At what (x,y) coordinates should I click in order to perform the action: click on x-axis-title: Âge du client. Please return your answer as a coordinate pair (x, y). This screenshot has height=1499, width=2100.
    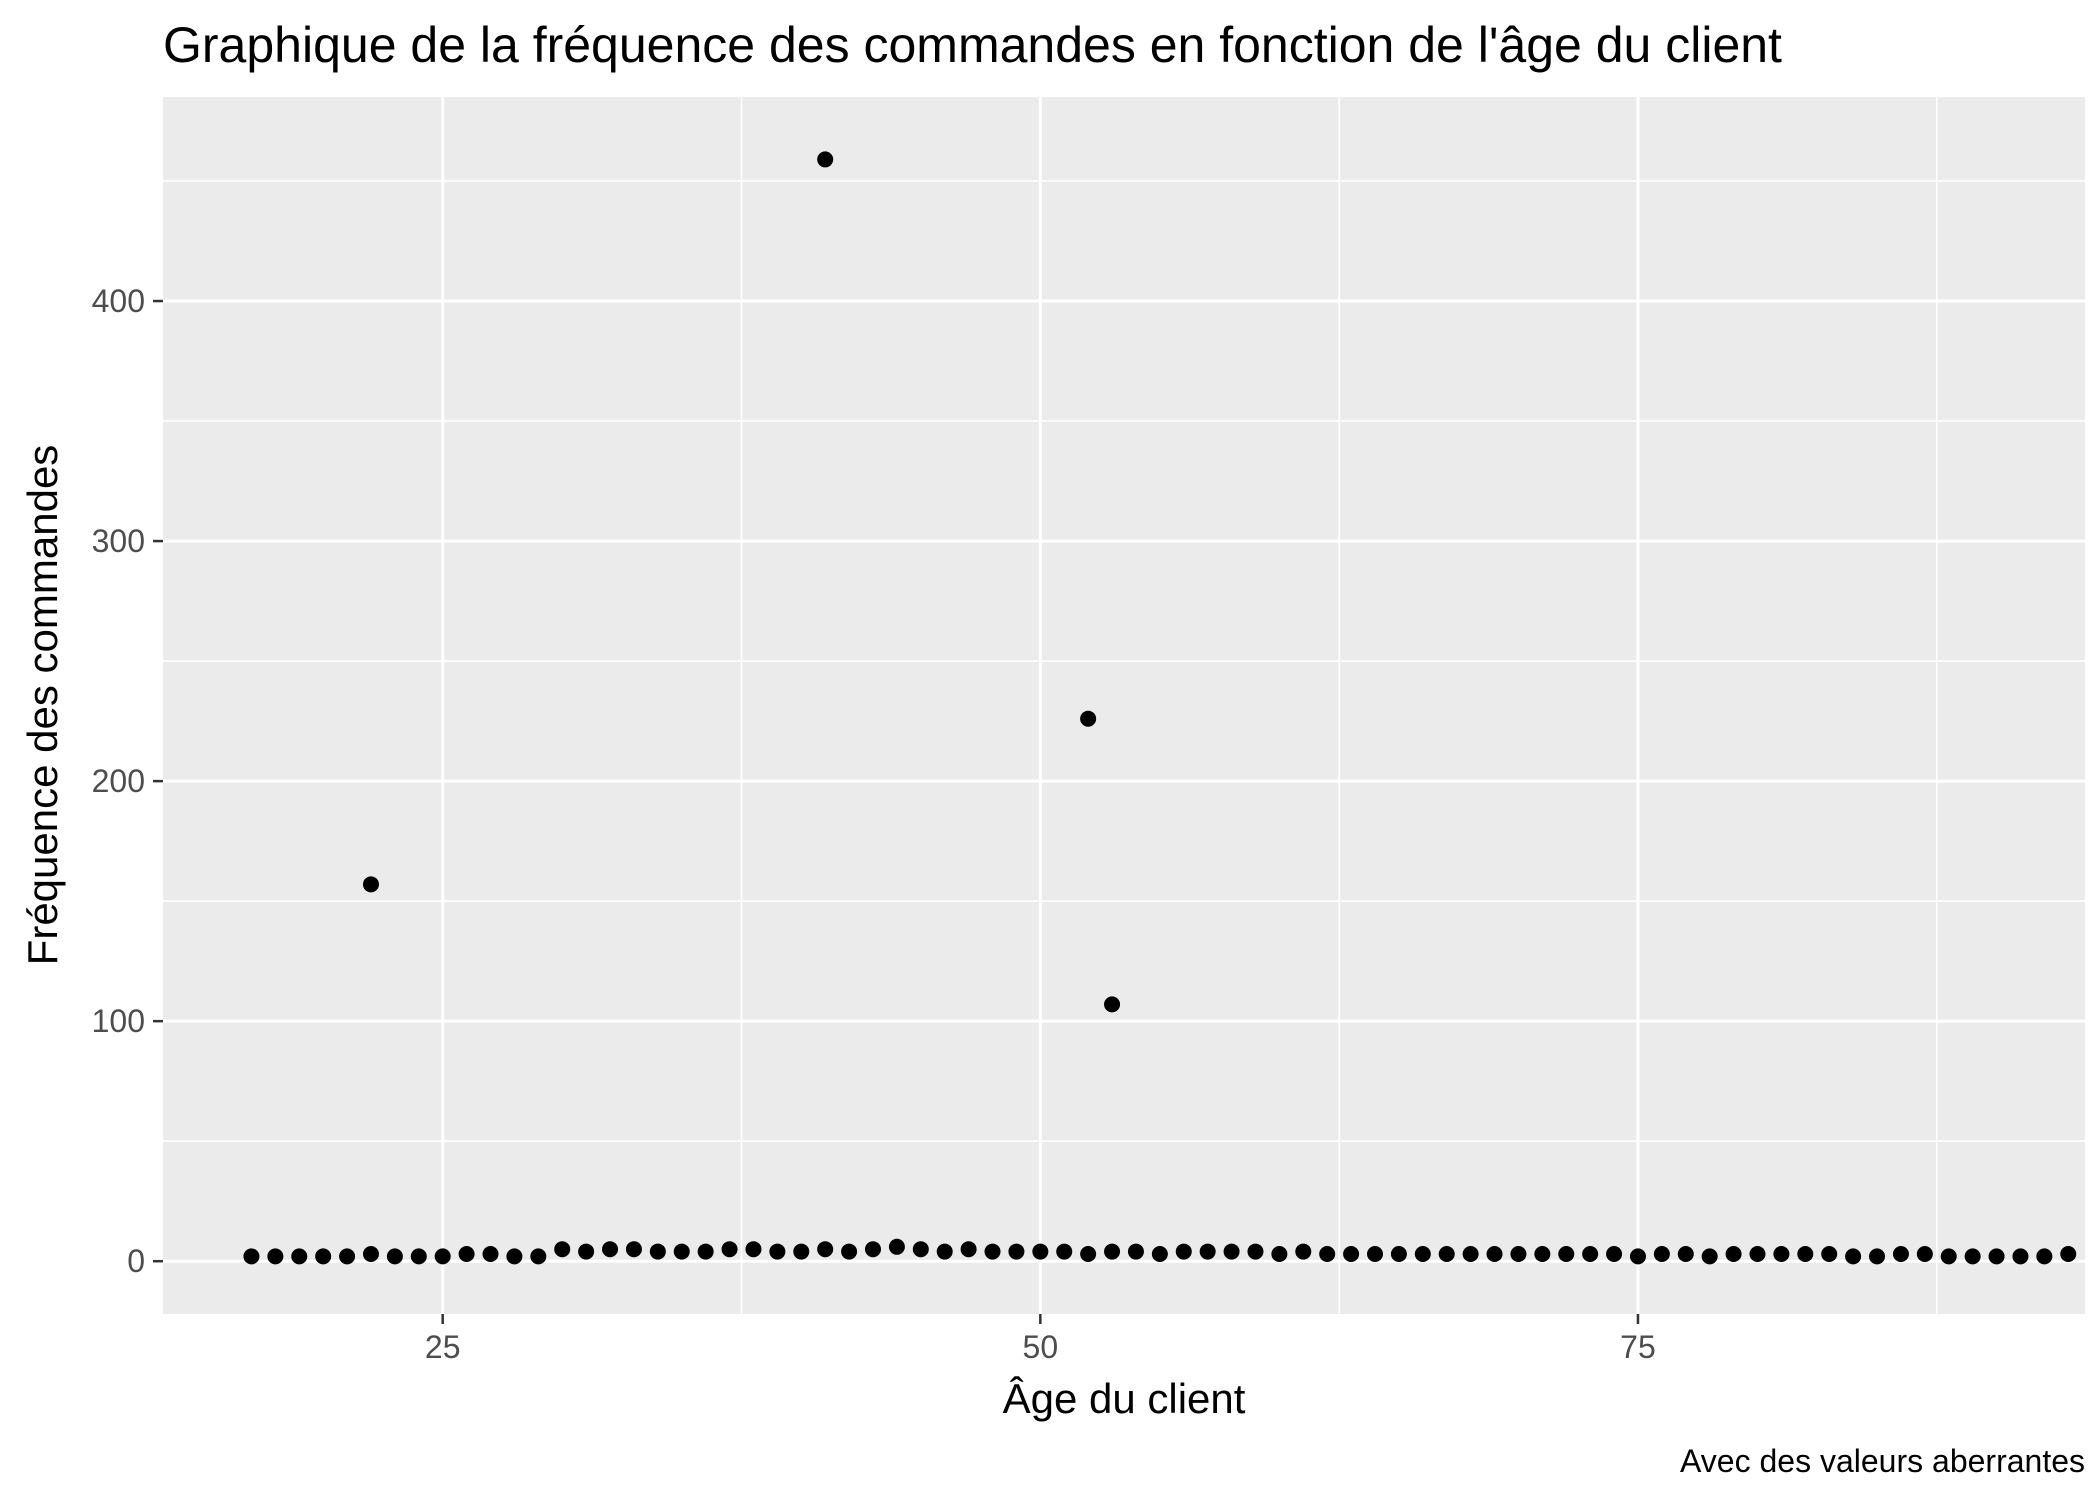
    Looking at the image, I should click on (1124, 1398).